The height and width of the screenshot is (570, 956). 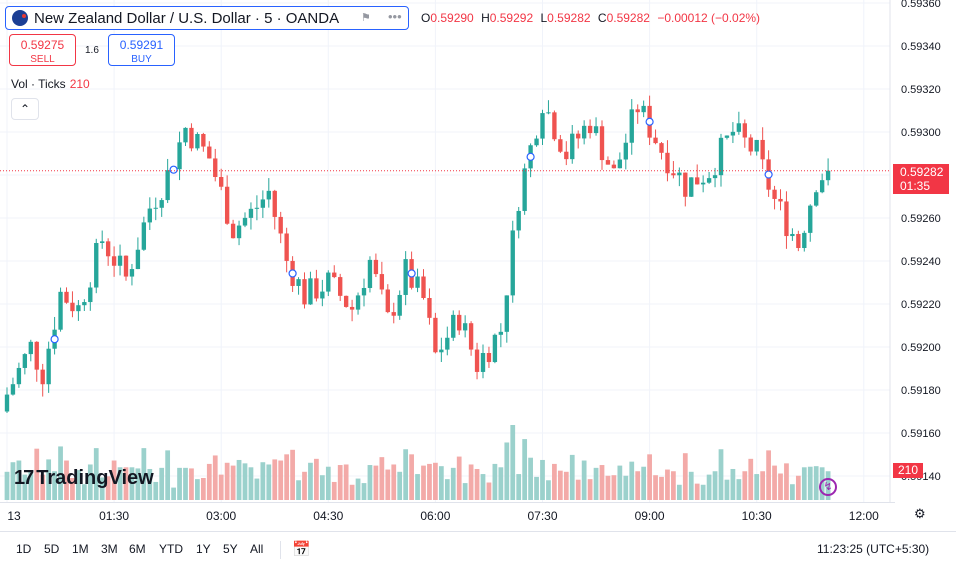 What do you see at coordinates (908, 470) in the screenshot?
I see `current-volume-tag: 210` at bounding box center [908, 470].